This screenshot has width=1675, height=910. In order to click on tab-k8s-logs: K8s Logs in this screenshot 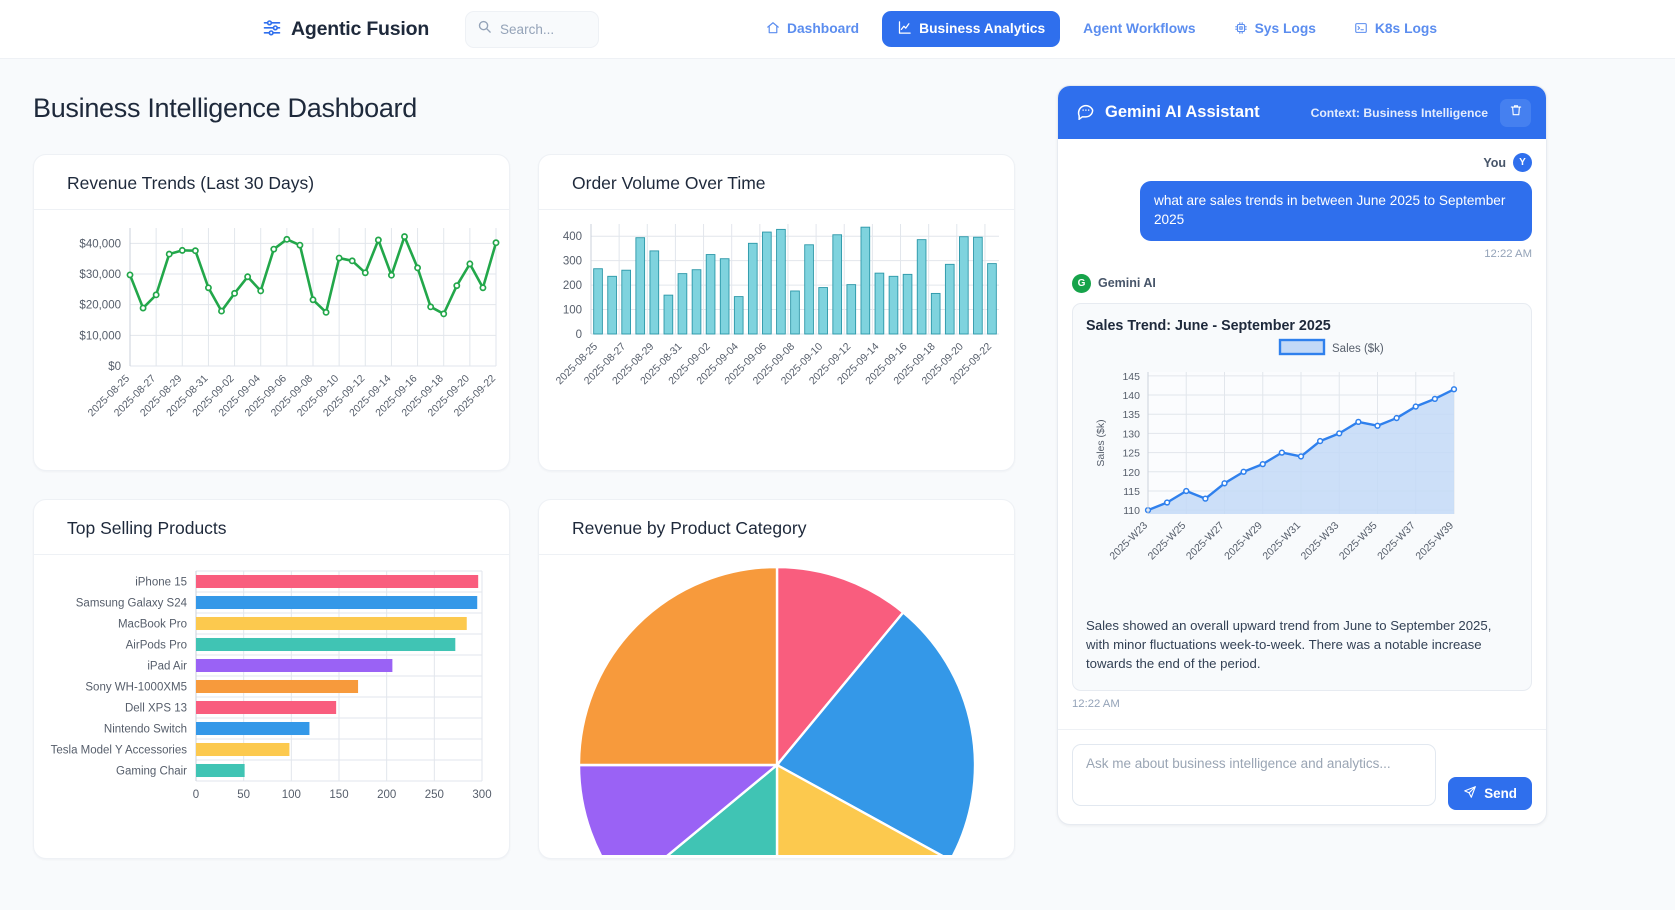, I will do `click(1395, 29)`.